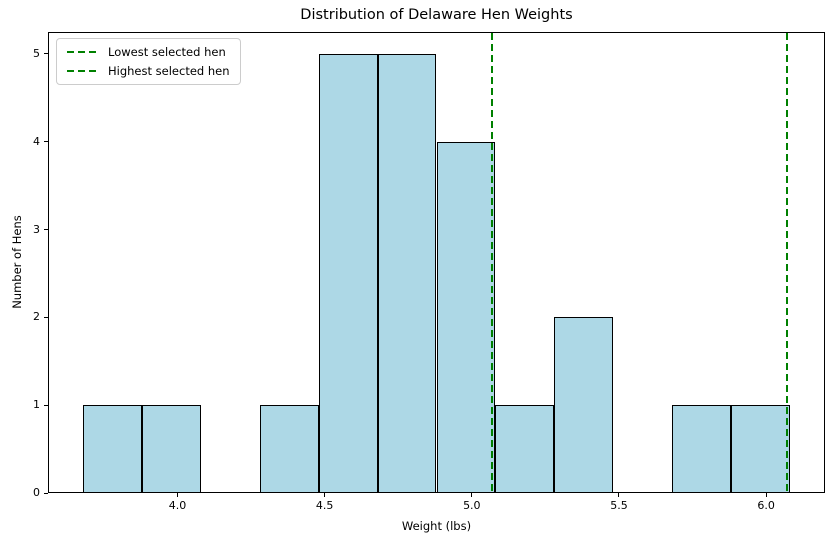 The width and height of the screenshot is (833, 547). I want to click on legend: Lowest selected hen Highest selected hen, so click(148, 61).